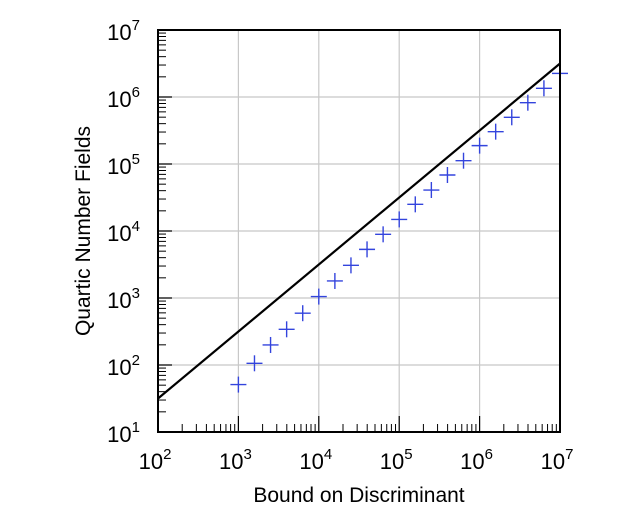 This screenshot has height=512, width=640. Describe the element at coordinates (476, 460) in the screenshot. I see `x-tick-label: 10⁶` at that location.